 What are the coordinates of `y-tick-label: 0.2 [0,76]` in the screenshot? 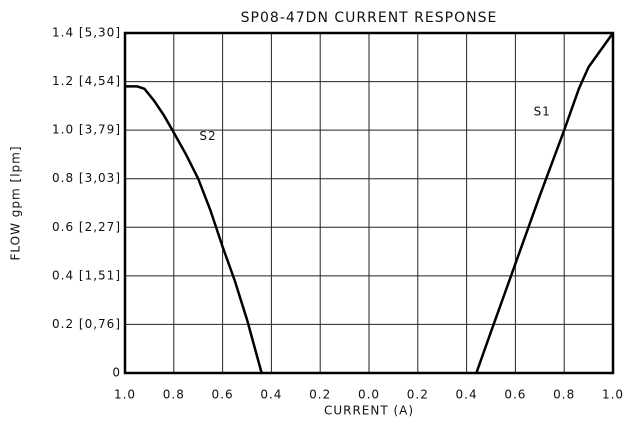 It's located at (86, 324).